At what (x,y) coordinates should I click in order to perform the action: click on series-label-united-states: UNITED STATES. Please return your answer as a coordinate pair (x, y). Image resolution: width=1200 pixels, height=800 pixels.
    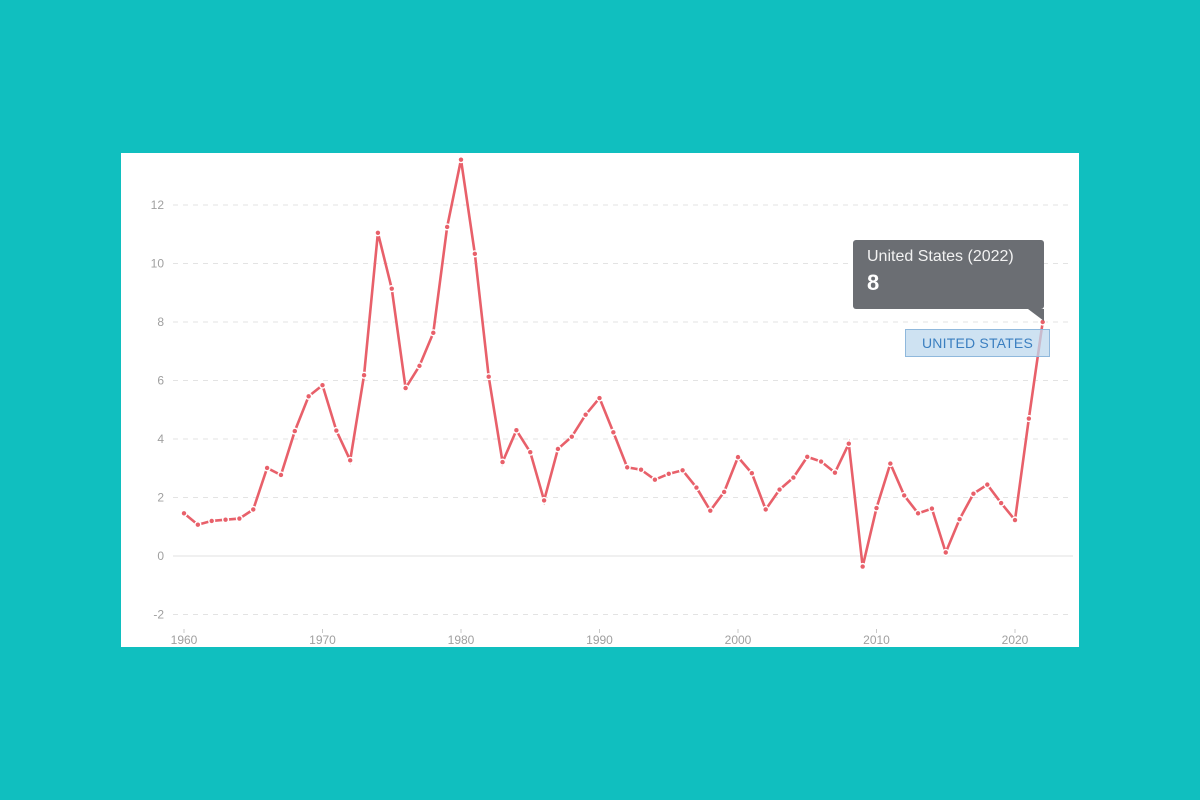
    Looking at the image, I should click on (977, 343).